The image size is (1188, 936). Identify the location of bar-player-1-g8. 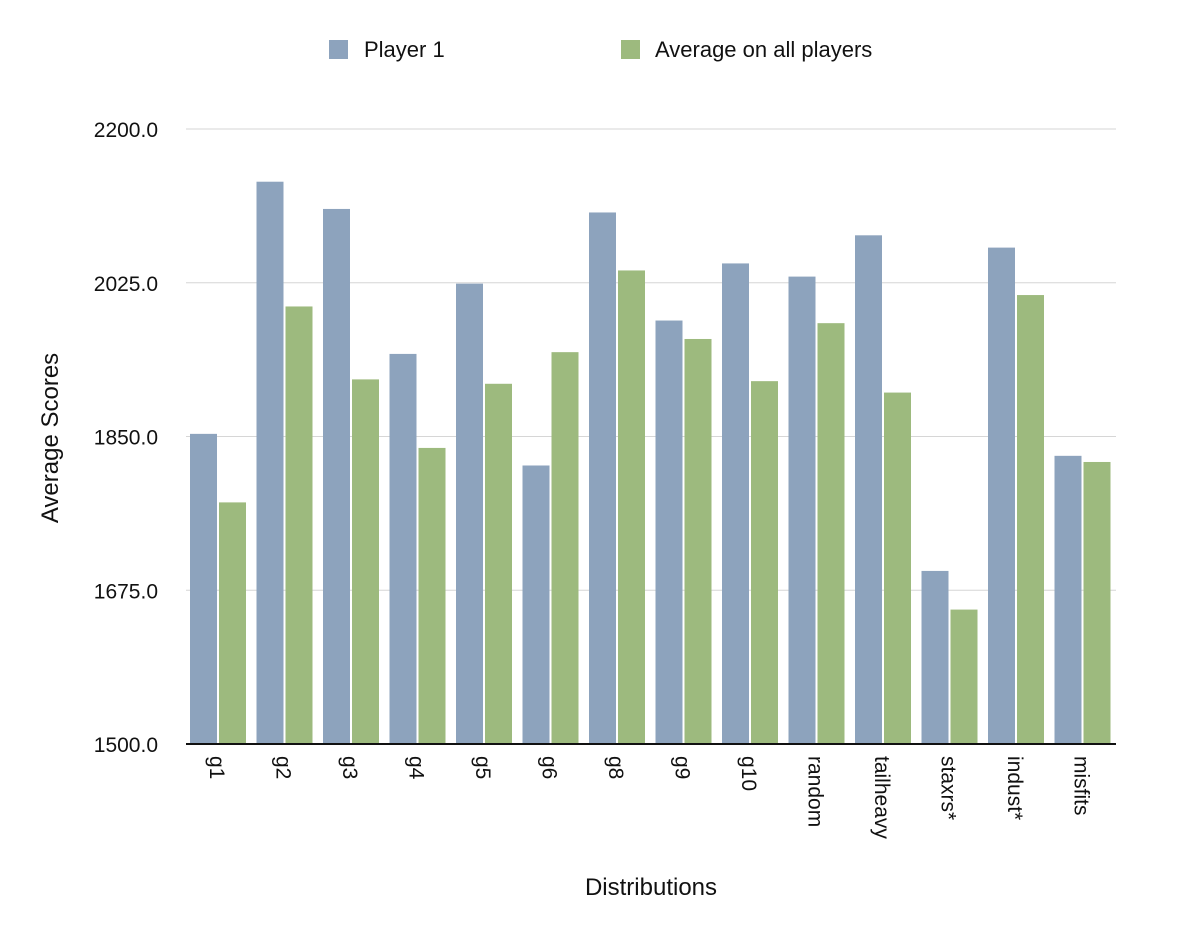
(602, 478).